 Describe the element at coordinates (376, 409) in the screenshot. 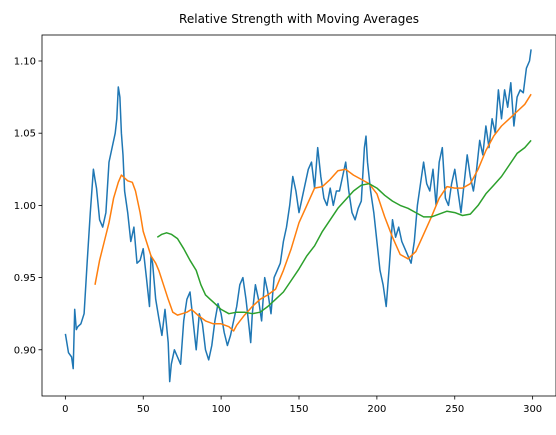

I see `x-tick-label: 200` at that location.